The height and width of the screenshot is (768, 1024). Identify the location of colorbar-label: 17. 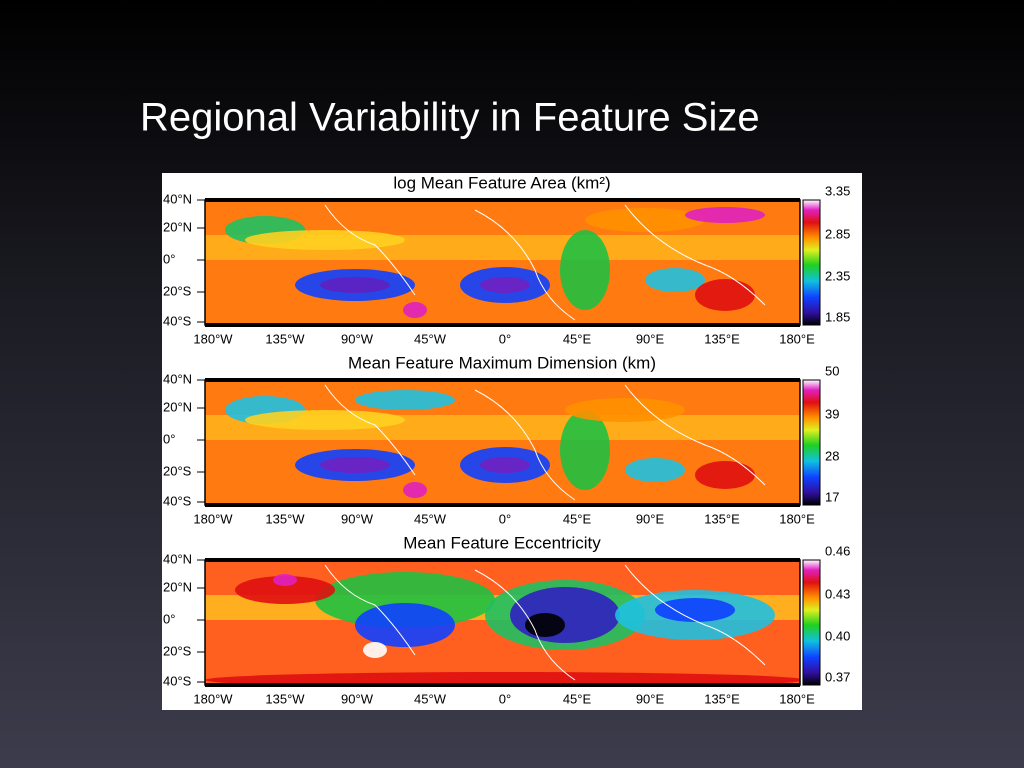
(832, 496).